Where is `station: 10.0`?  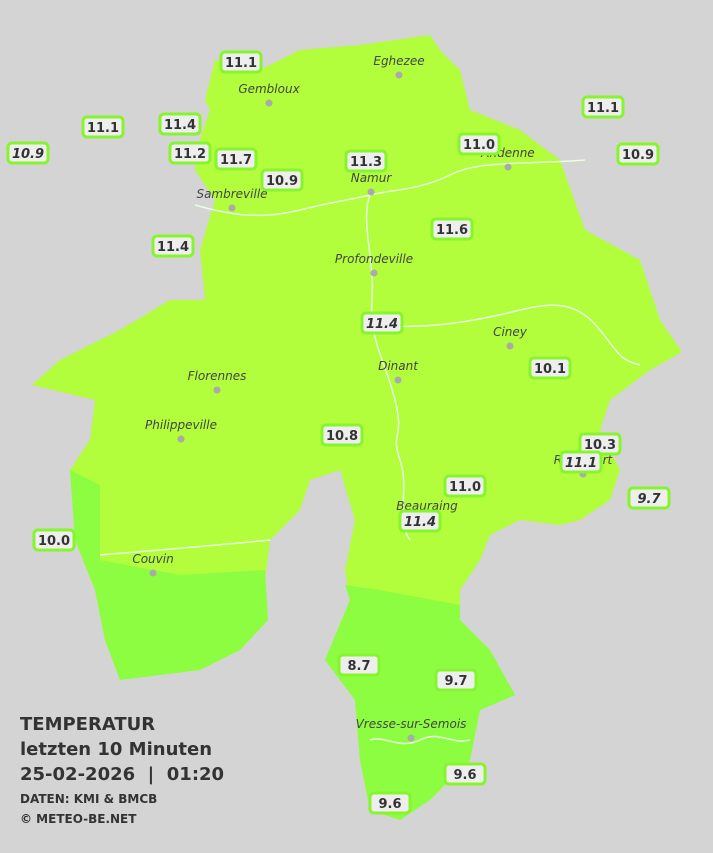
station: 10.0 is located at coordinates (54, 540).